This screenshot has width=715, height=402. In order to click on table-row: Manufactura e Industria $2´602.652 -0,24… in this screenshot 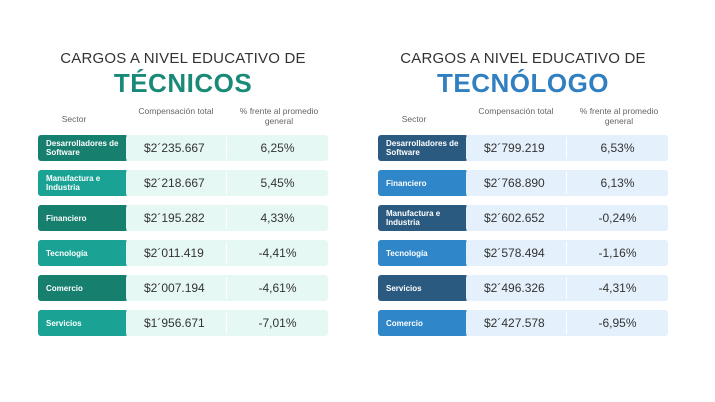, I will do `click(523, 218)`.